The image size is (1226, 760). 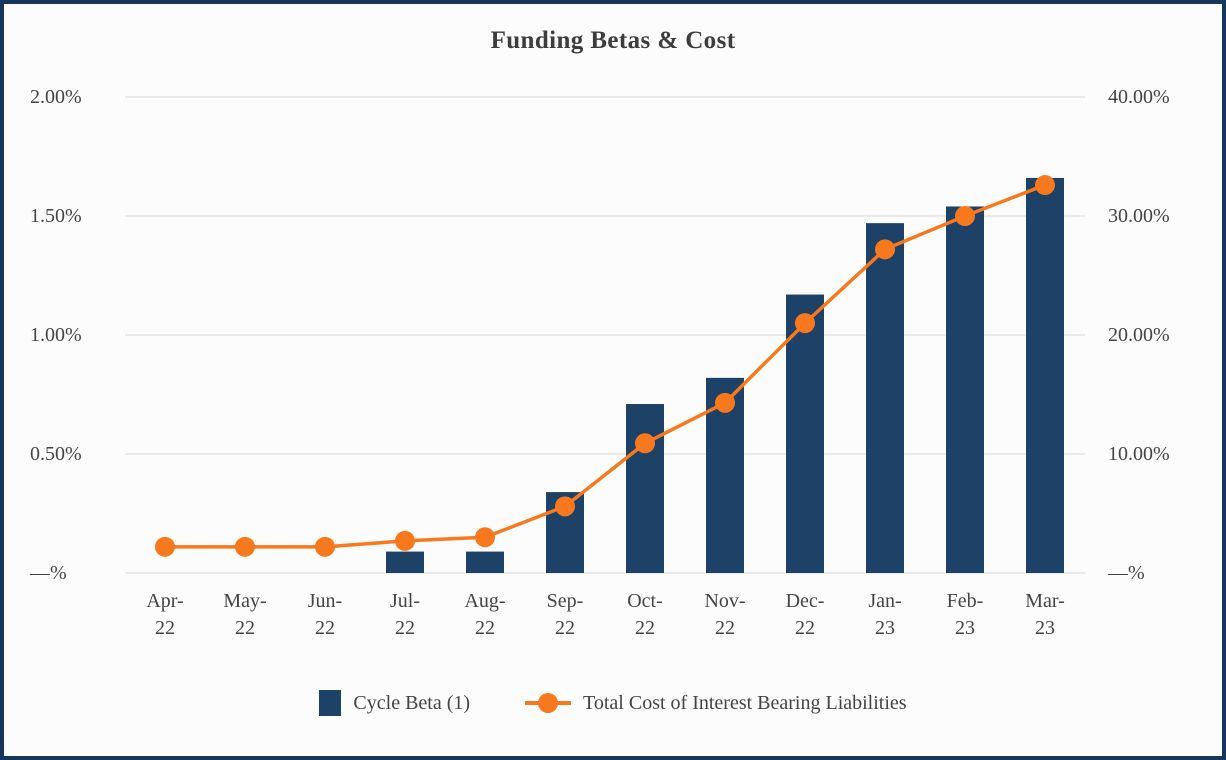 I want to click on x-axis-label-Aug-22: Aug- 22, so click(x=485, y=614).